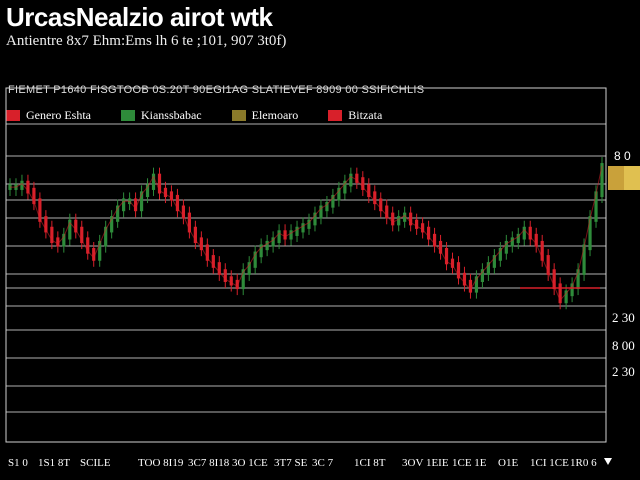  What do you see at coordinates (171, 114) in the screenshot?
I see `legend-label: Kianssbabac` at bounding box center [171, 114].